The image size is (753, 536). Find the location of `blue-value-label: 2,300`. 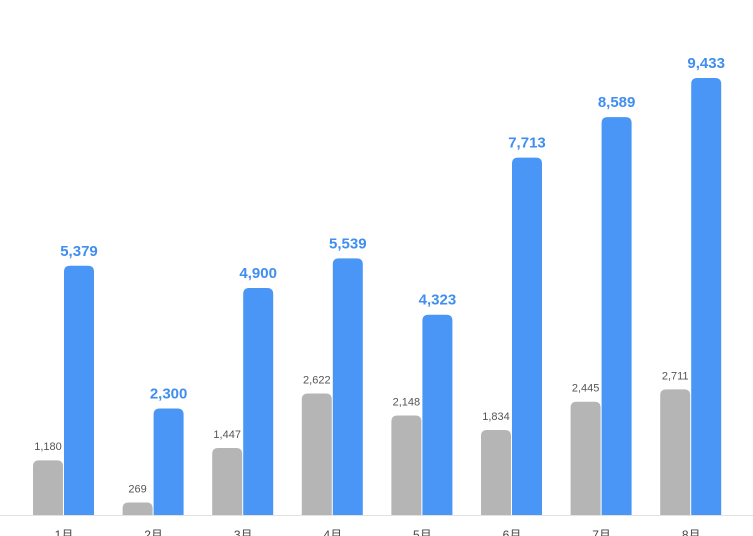

blue-value-label: 2,300 is located at coordinates (169, 393).